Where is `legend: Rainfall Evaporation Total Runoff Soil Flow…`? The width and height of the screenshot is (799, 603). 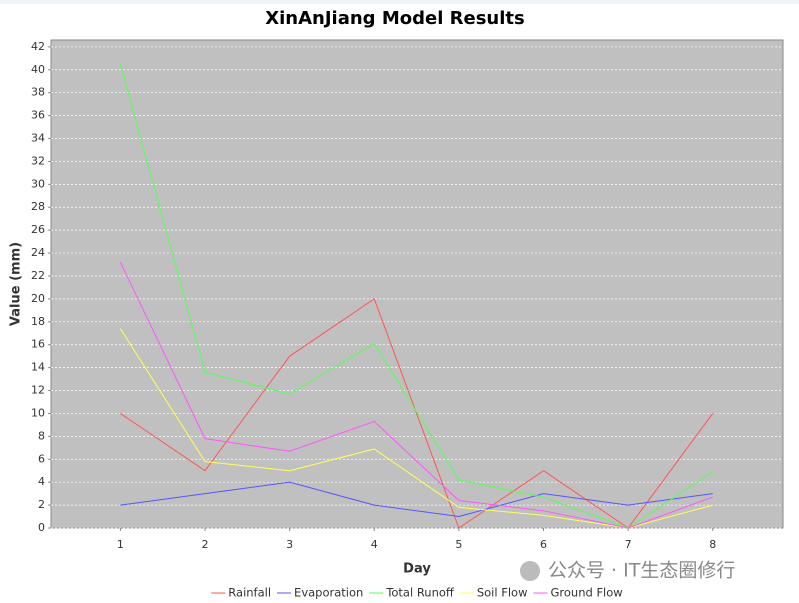 legend: Rainfall Evaporation Total Runoff Soil Flow… is located at coordinates (417, 593).